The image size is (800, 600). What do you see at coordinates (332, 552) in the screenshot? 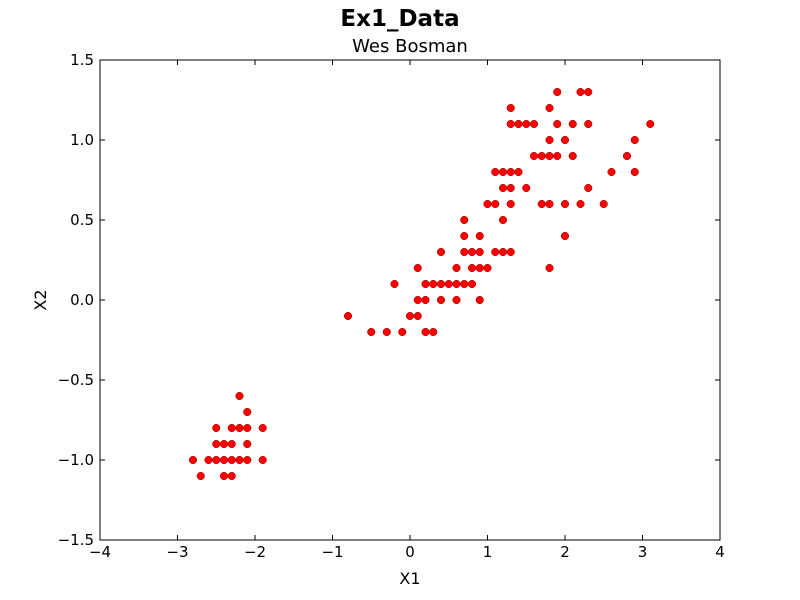
I see `x-tick-label: −1` at bounding box center [332, 552].